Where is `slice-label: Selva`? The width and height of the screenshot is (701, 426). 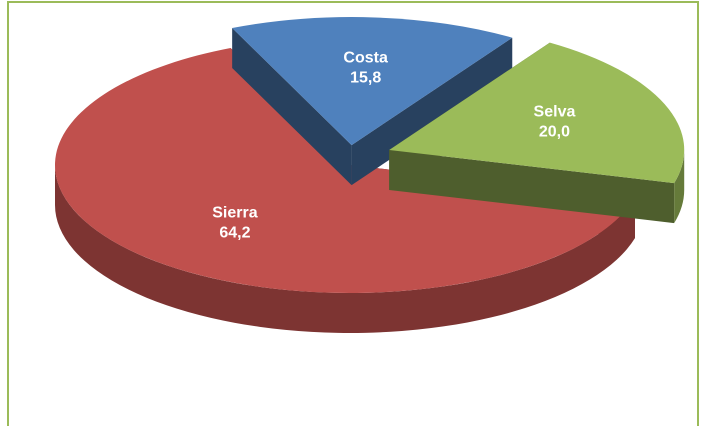
slice-label: Selva is located at coordinates (555, 112).